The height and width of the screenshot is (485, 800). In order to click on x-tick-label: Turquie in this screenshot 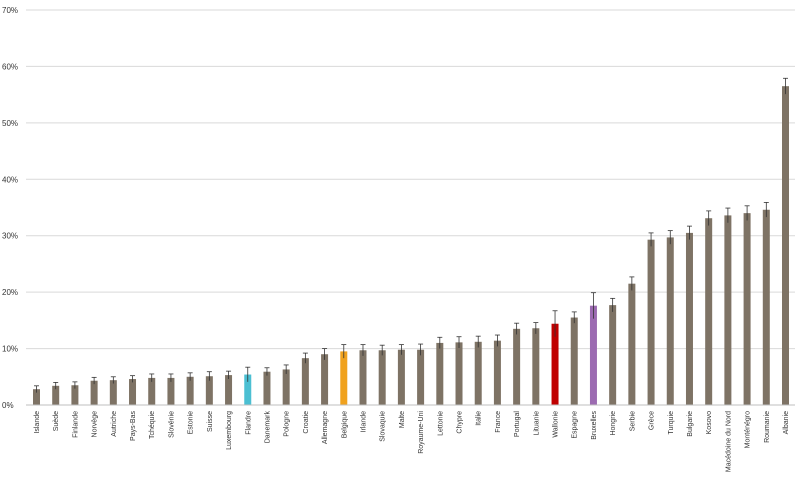, I will do `click(671, 423)`.